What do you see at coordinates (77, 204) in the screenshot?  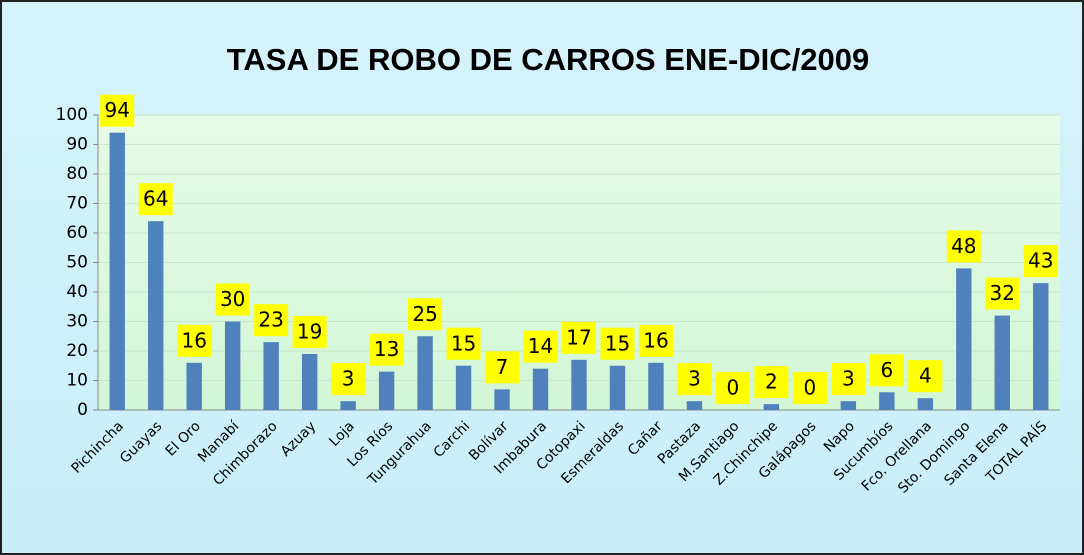 I see `y-tick-label: 70` at bounding box center [77, 204].